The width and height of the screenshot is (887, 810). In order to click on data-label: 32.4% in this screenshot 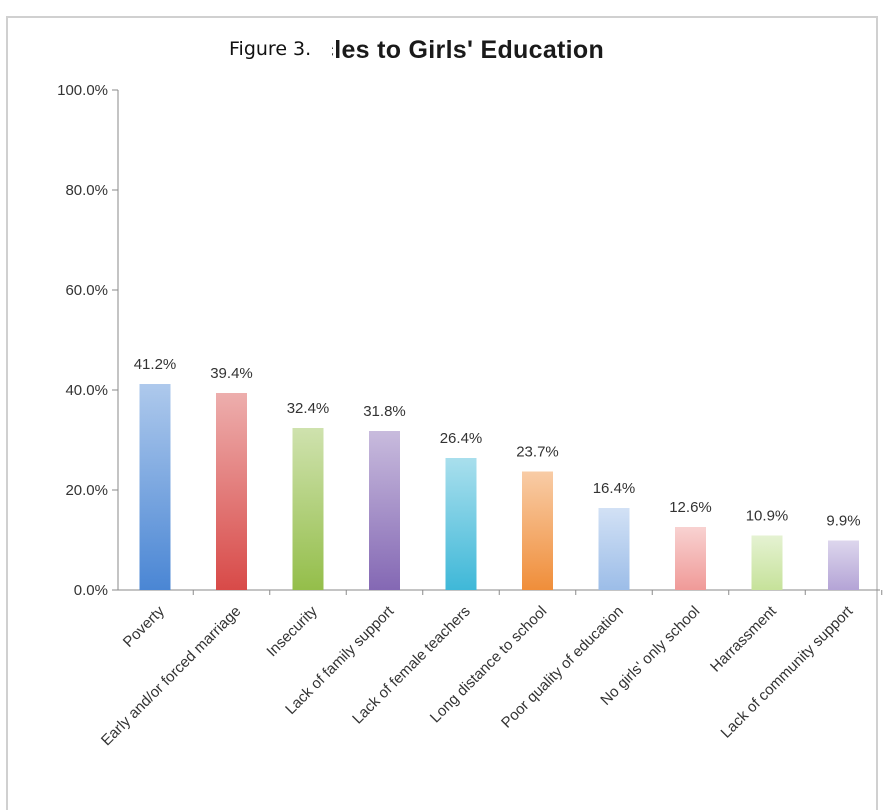, I will do `click(308, 408)`.